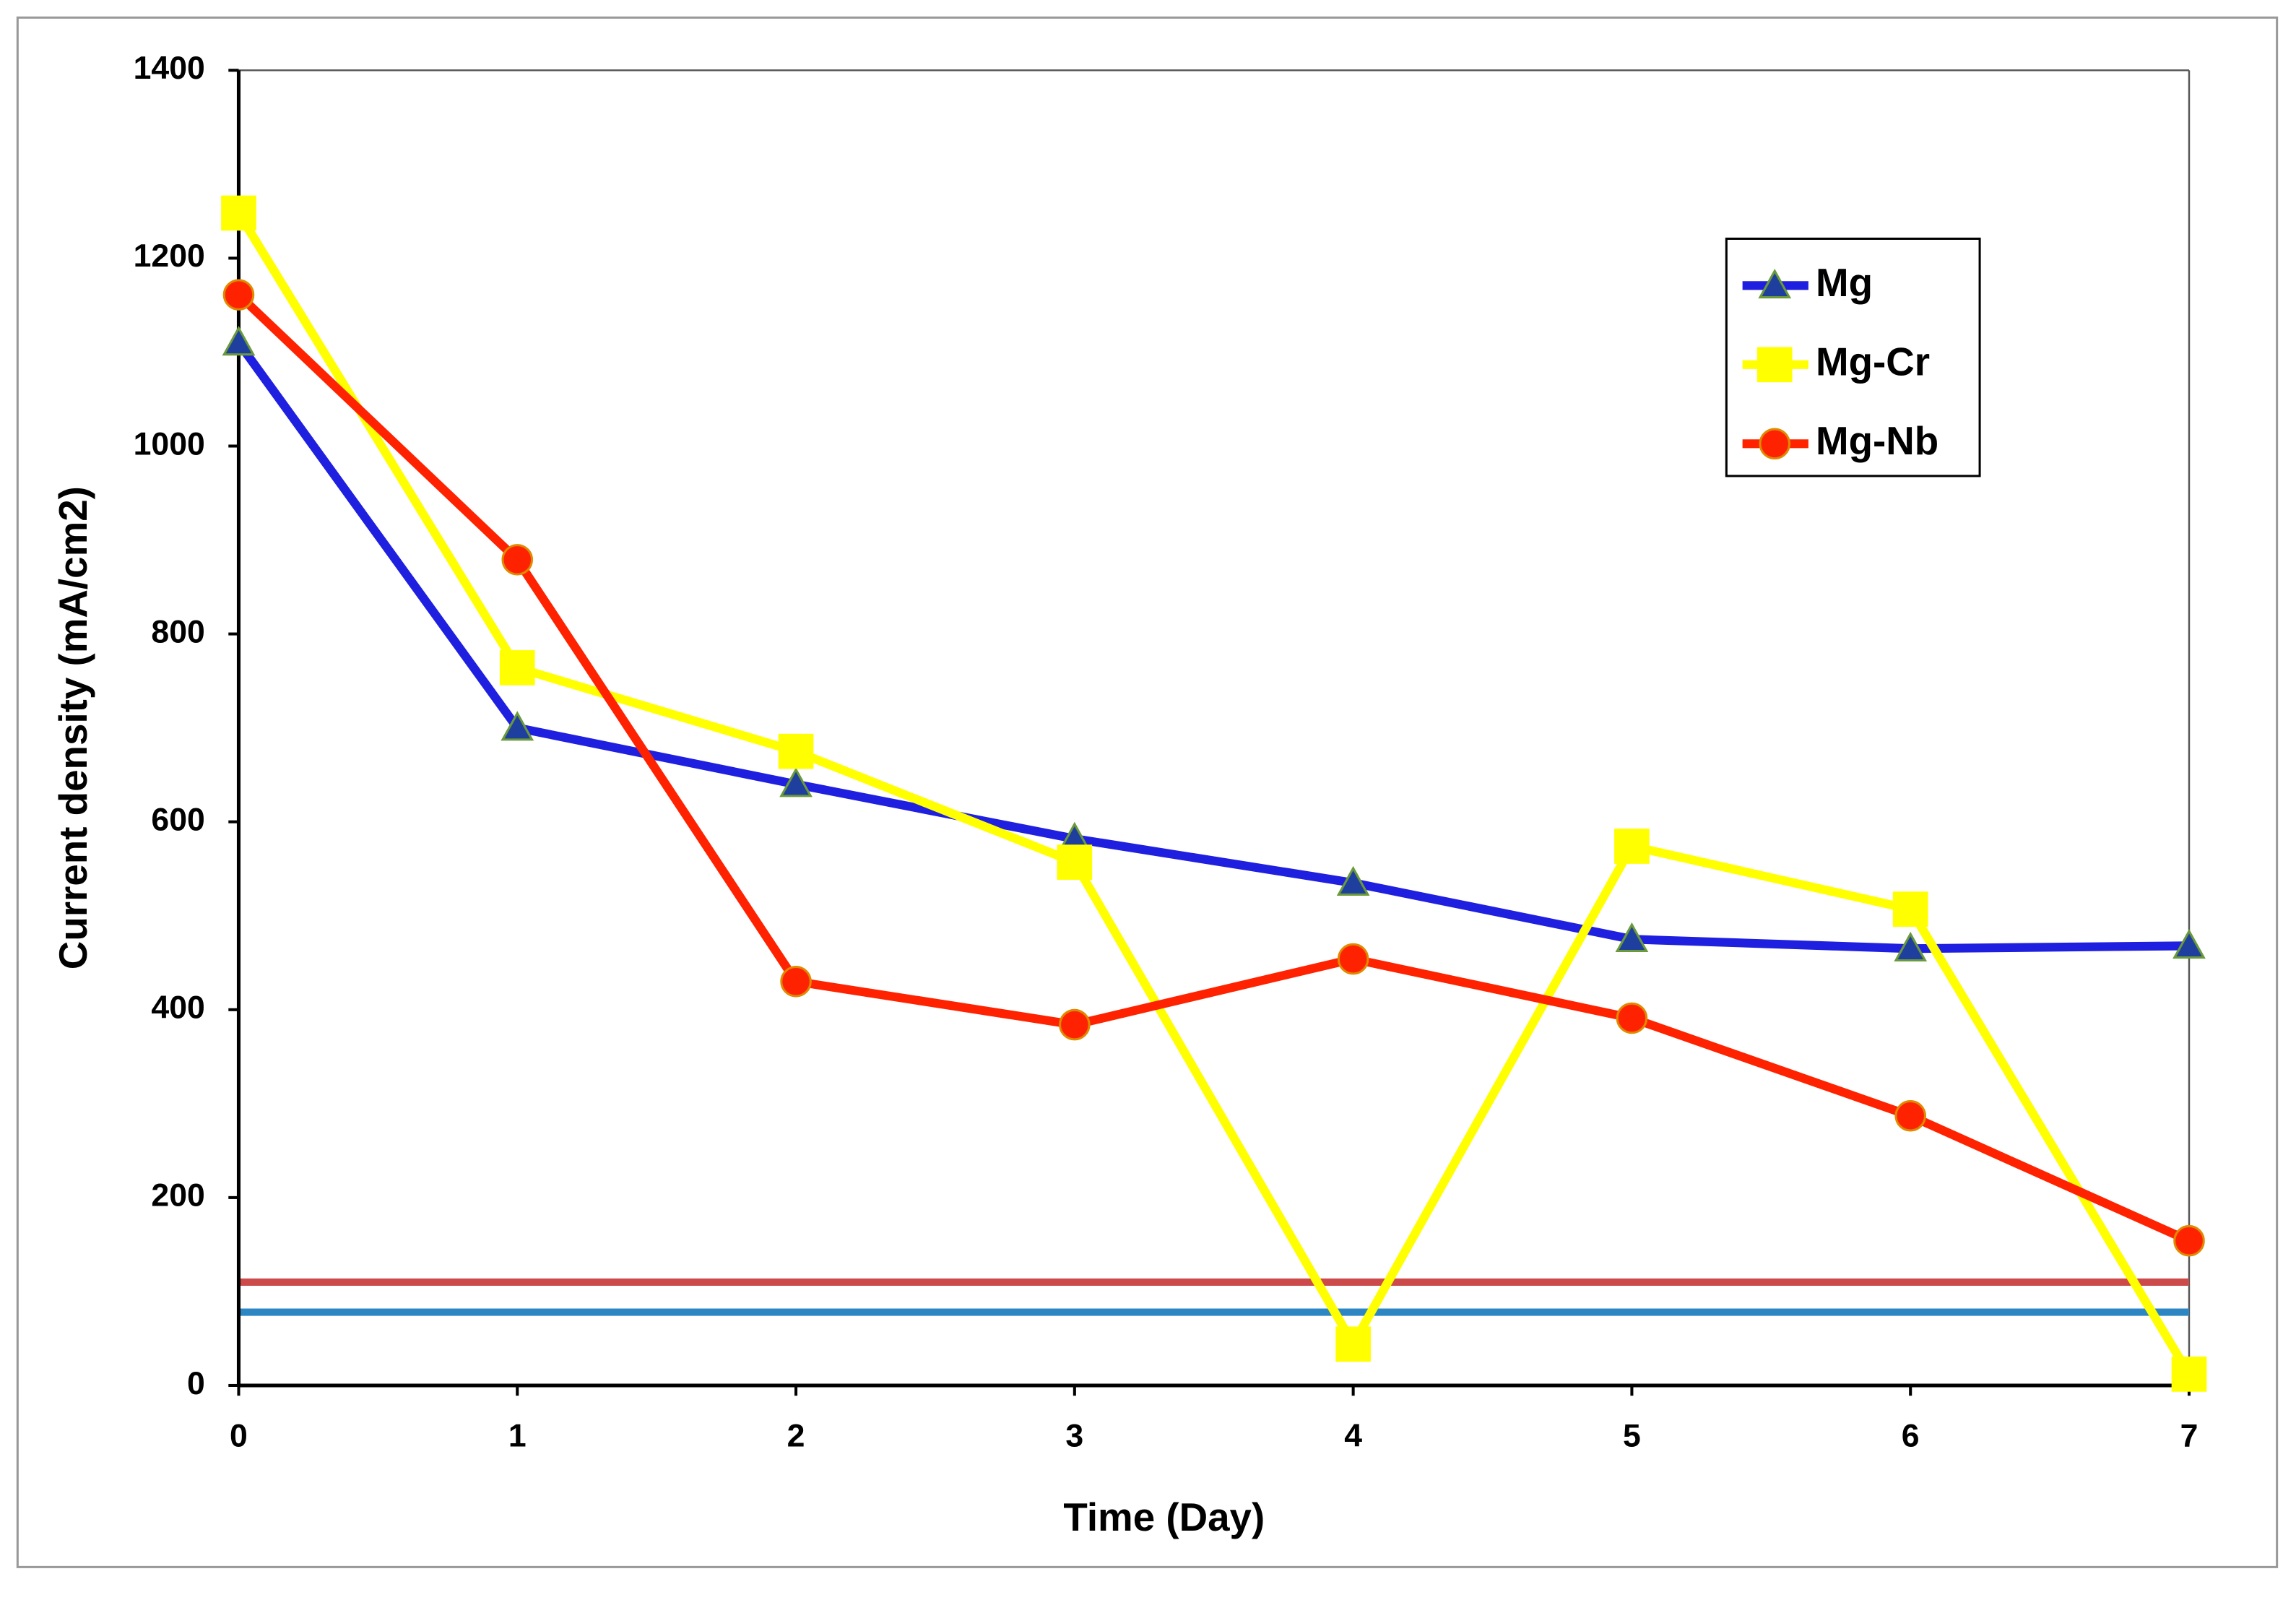 The image size is (2296, 1600). I want to click on legend-label: Mg, so click(1844, 282).